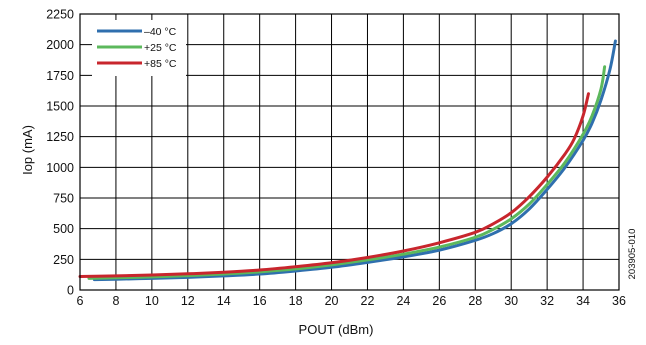 The image size is (646, 345). I want to click on x-tick-label: 16, so click(260, 301).